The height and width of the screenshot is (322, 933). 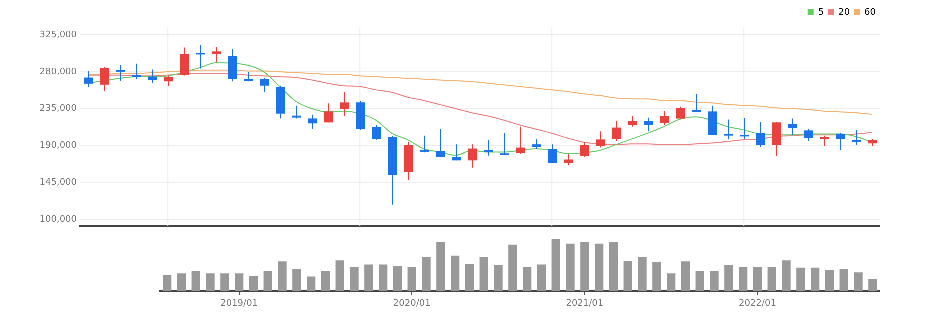 What do you see at coordinates (59, 109) in the screenshot?
I see `y-tick-label: 235,000` at bounding box center [59, 109].